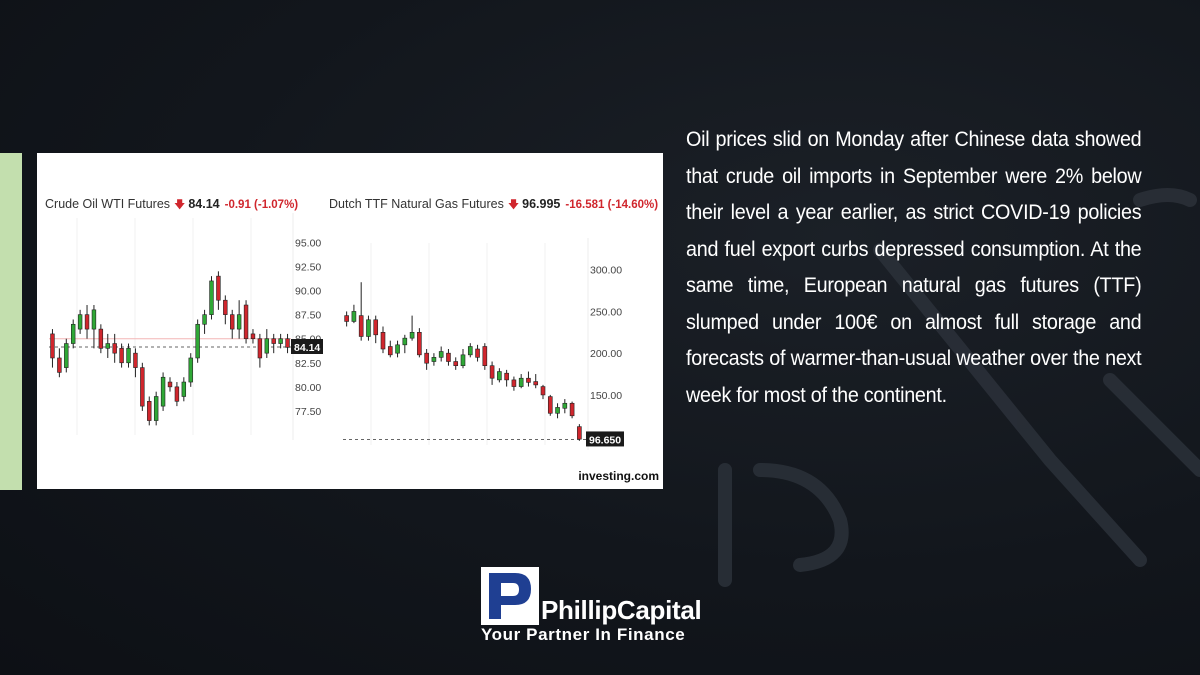  I want to click on y-tick-label: 92.50, so click(308, 268).